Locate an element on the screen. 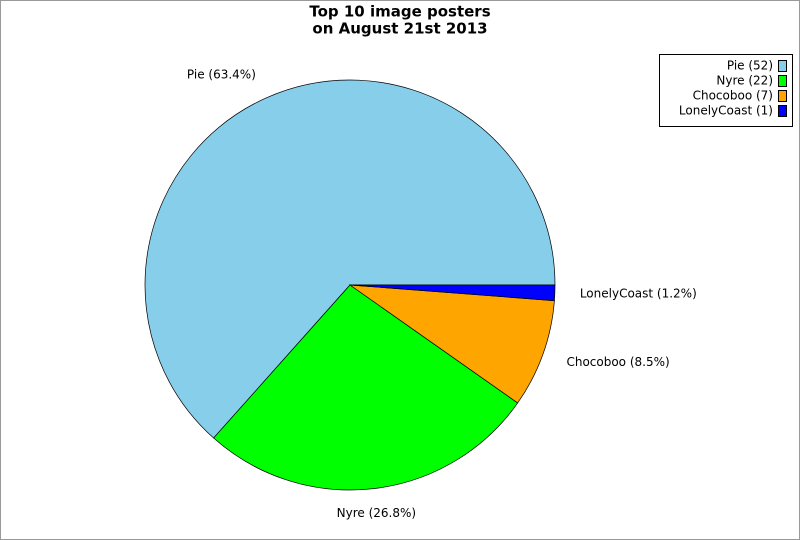  slice-label: Nyre (26.8%) is located at coordinates (376, 513).